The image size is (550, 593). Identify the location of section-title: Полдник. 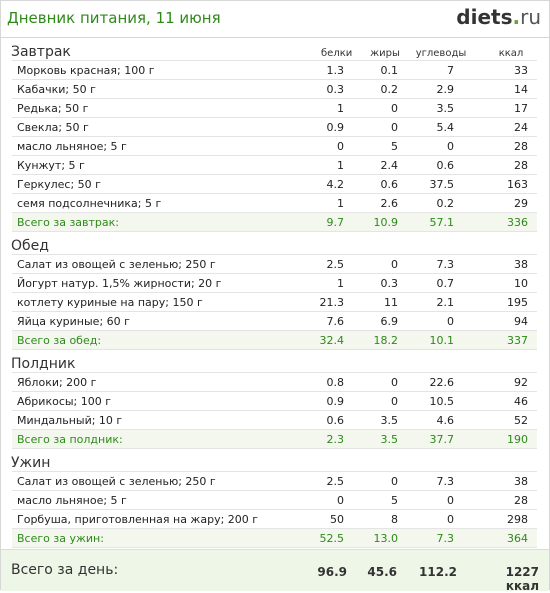
(43, 364).